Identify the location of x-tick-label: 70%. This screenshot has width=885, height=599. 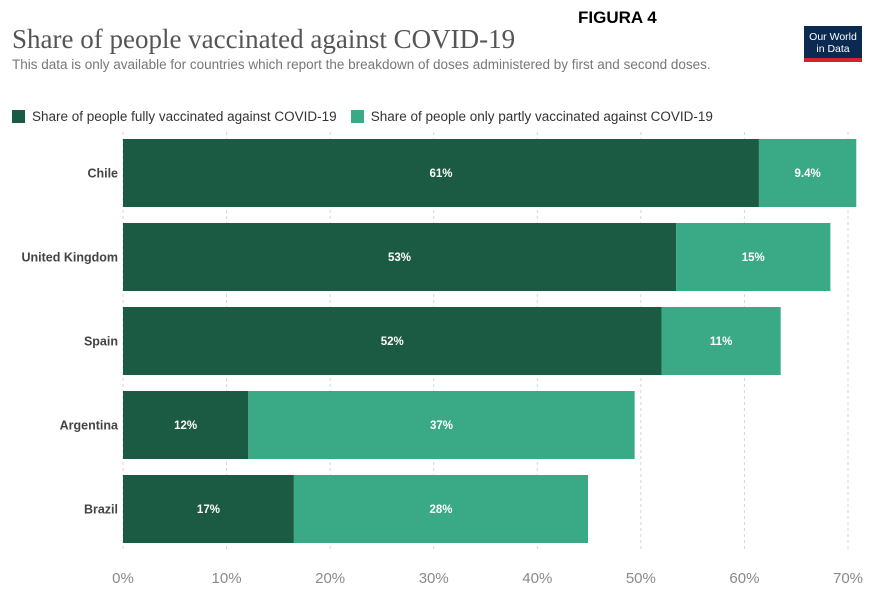
(848, 578).